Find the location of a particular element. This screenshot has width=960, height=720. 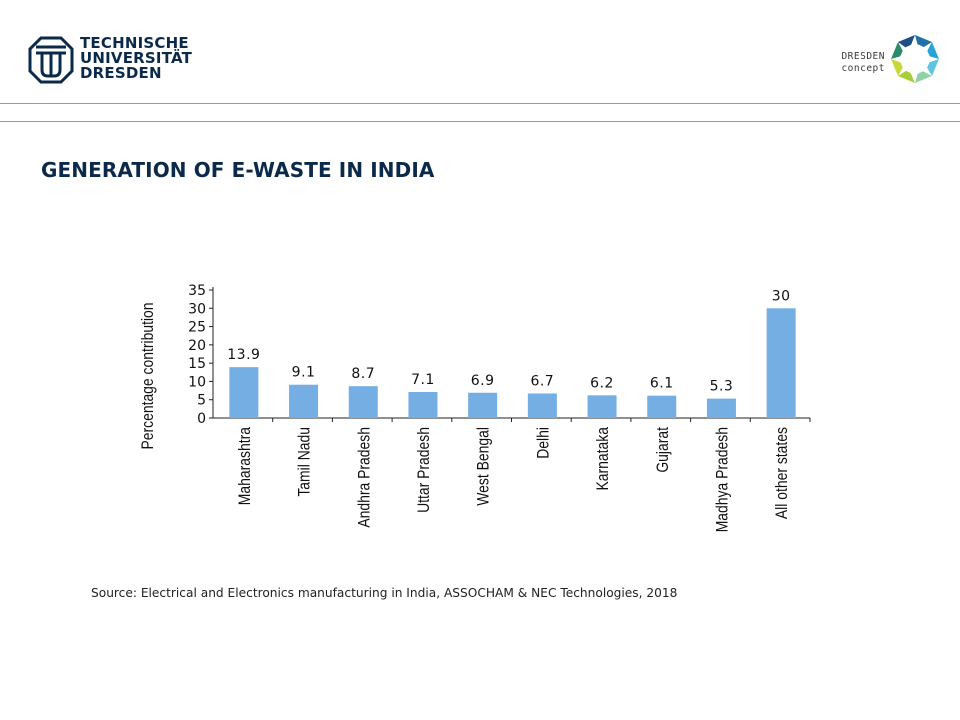

y-axis-label: Percentage contribution is located at coordinates (148, 375).